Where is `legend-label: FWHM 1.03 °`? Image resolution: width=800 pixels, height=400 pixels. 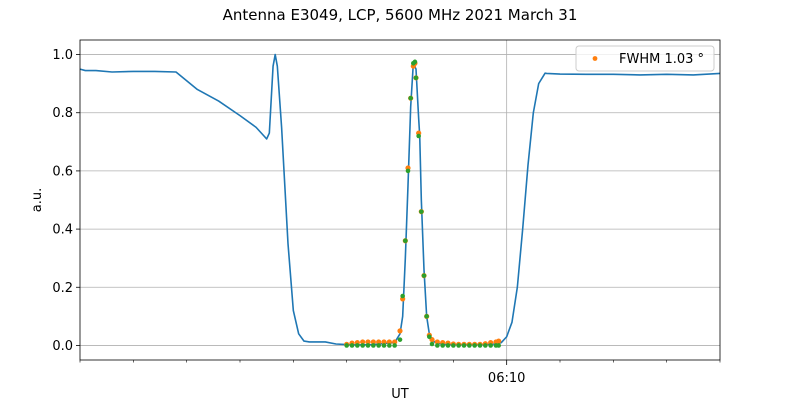
legend-label: FWHM 1.03 ° is located at coordinates (661, 59).